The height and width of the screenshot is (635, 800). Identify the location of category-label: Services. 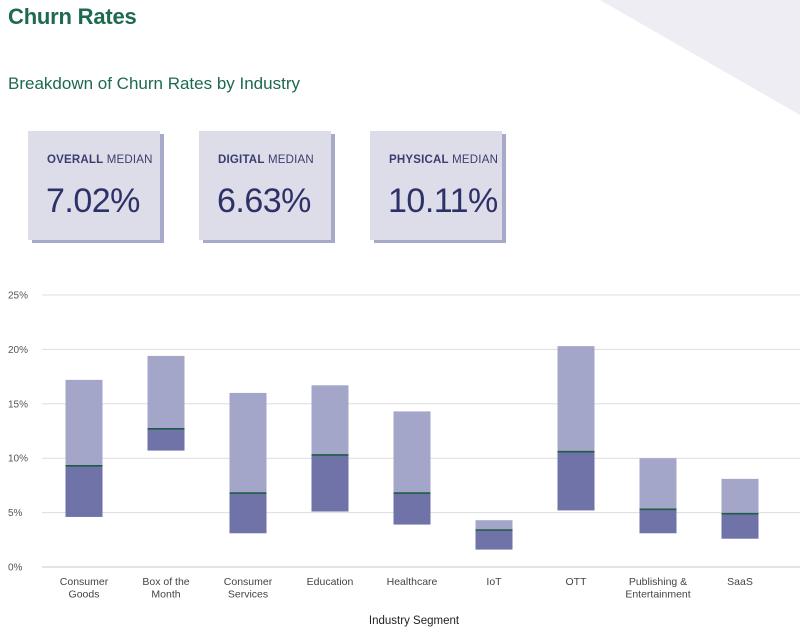
(248, 595).